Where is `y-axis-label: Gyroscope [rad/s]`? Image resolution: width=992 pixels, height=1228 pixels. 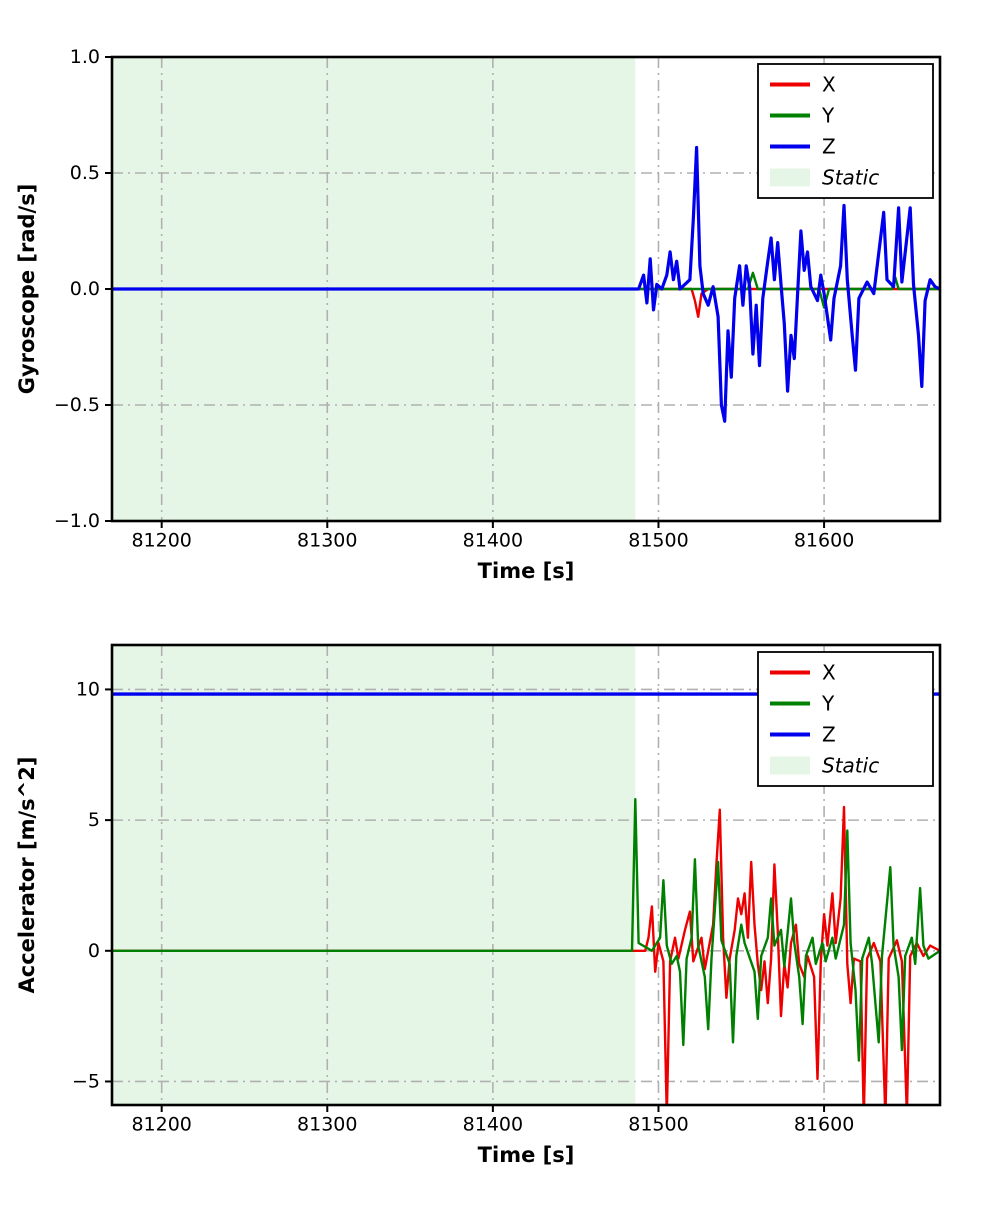
y-axis-label: Gyroscope [rad/s] is located at coordinates (27, 289).